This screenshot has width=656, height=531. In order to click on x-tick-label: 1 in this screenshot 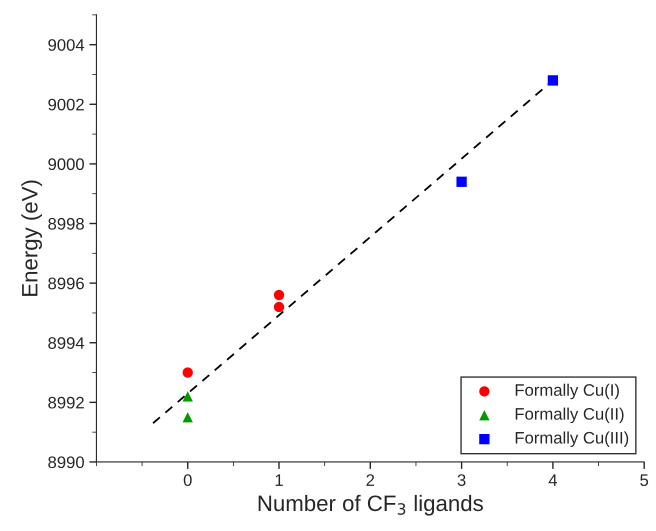, I will do `click(279, 480)`.